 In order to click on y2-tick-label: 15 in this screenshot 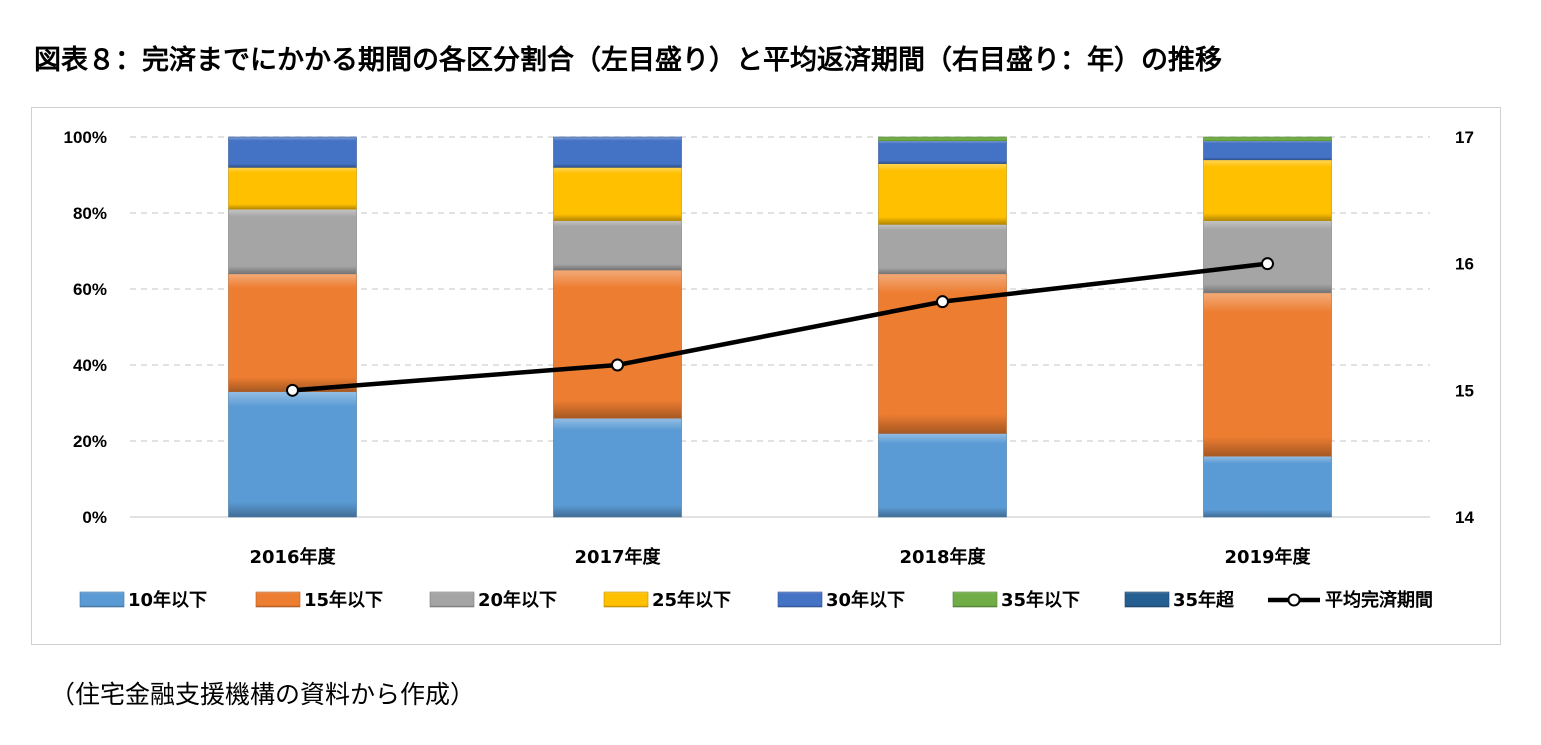, I will do `click(1464, 390)`.